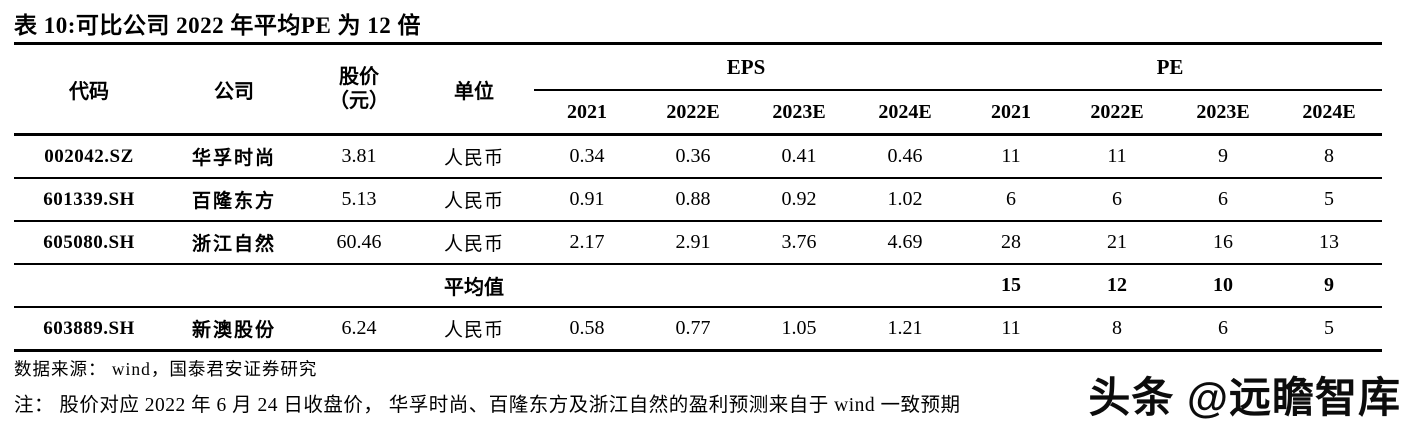 This screenshot has width=1407, height=427. I want to click on cell-eps-2024e: 1.02, so click(905, 200).